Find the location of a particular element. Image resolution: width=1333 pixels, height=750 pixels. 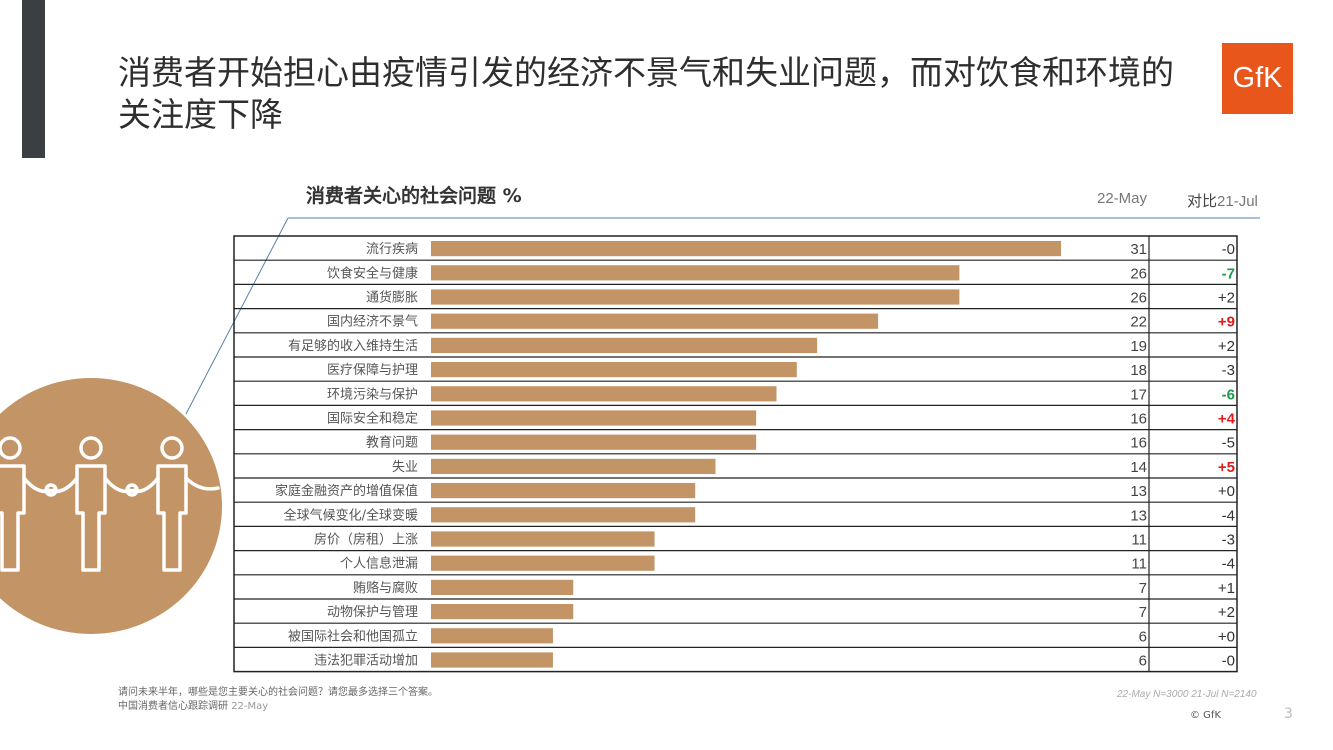

category-label: 教育问题 is located at coordinates (392, 443).